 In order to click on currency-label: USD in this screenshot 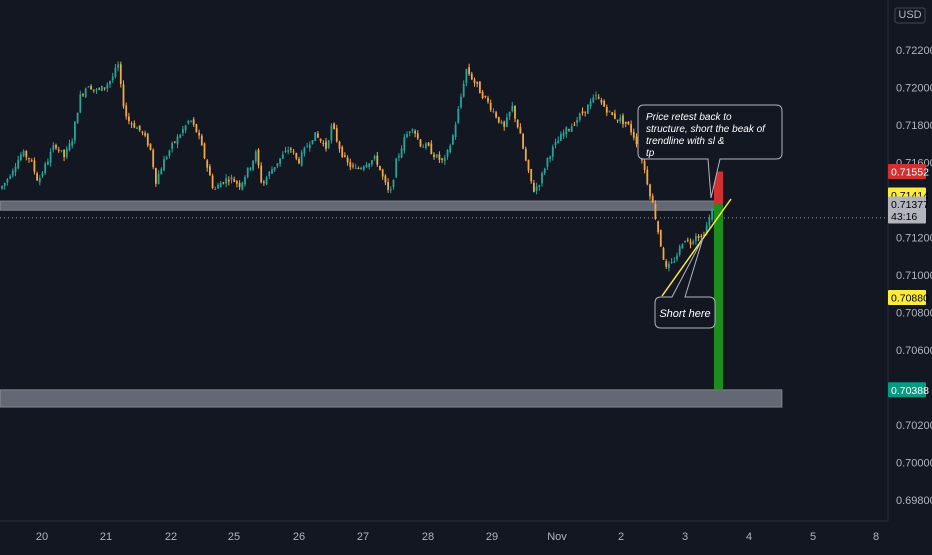, I will do `click(909, 15)`.